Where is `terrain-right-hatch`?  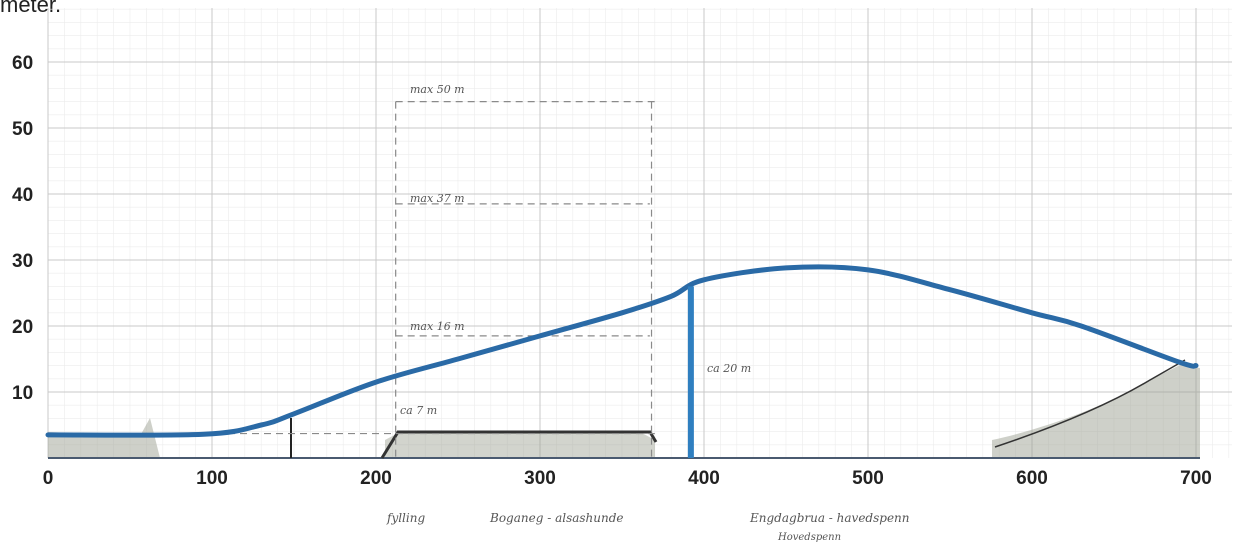 terrain-right-hatch is located at coordinates (1096, 411).